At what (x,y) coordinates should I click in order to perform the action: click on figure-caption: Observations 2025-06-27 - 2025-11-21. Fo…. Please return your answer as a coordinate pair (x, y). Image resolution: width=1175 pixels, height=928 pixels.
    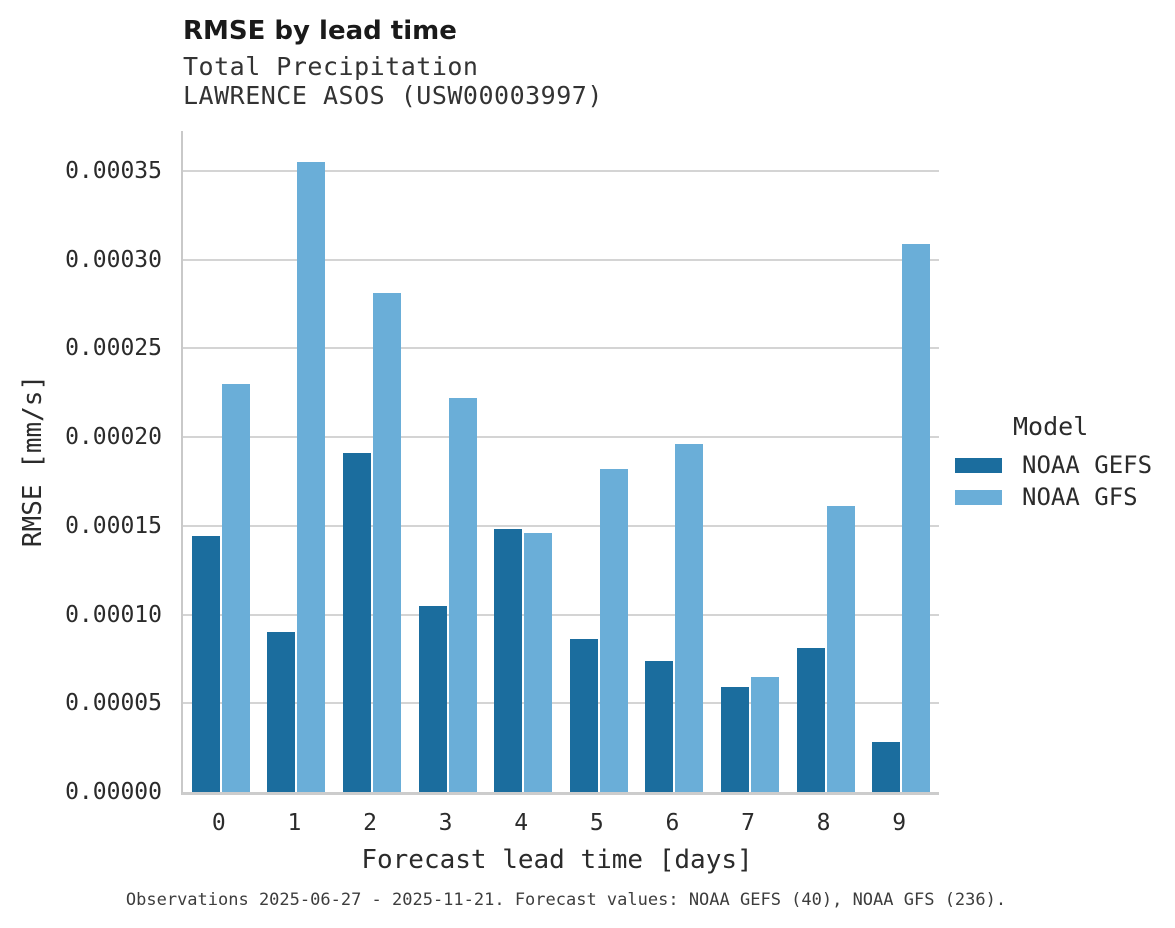
    Looking at the image, I should click on (566, 900).